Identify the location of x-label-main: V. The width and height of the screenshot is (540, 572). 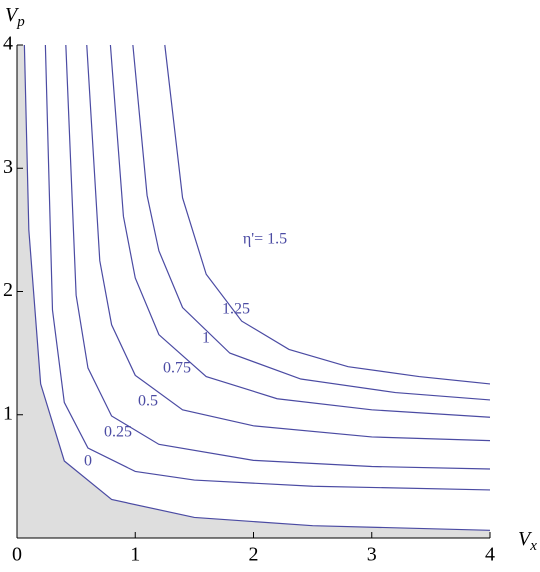
(525, 539).